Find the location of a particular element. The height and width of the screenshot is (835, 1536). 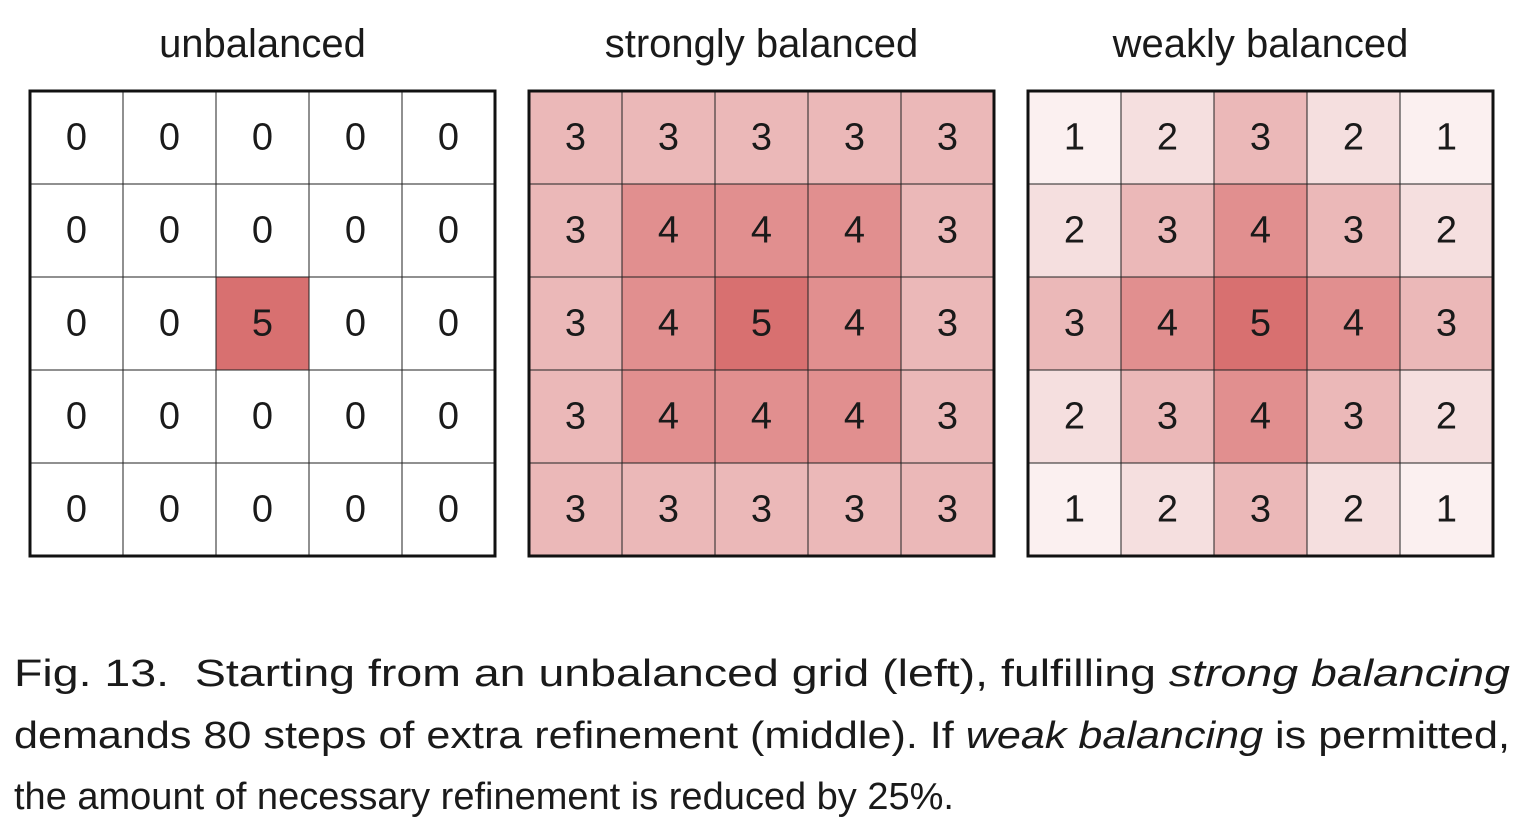

panel-title: weakly balanced is located at coordinates (1260, 44).